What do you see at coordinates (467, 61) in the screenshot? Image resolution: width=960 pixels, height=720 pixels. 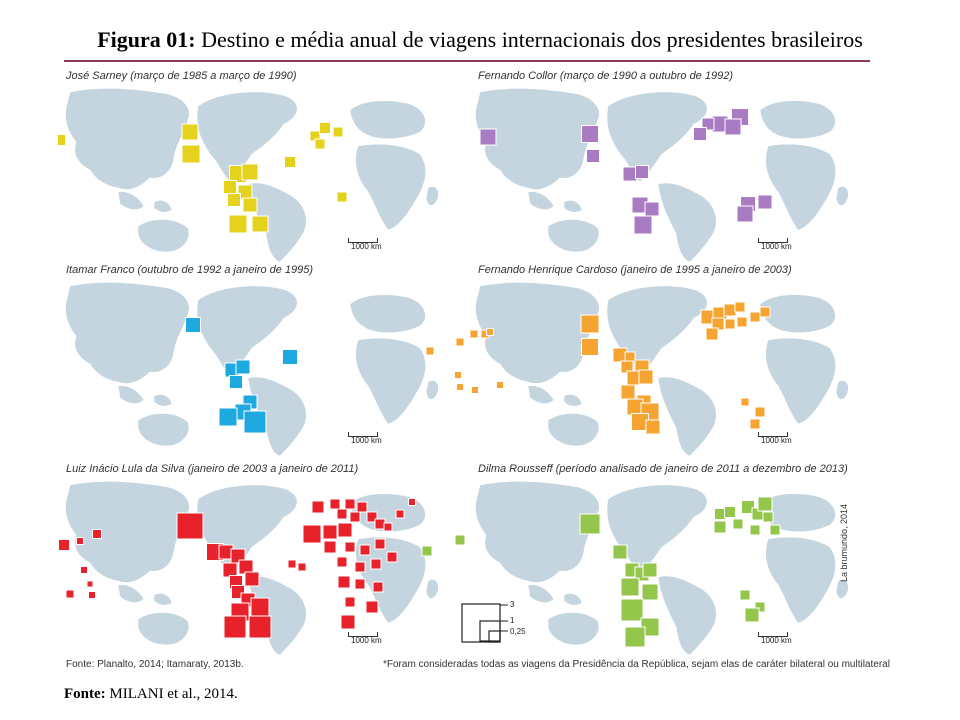 I see `title-rule` at bounding box center [467, 61].